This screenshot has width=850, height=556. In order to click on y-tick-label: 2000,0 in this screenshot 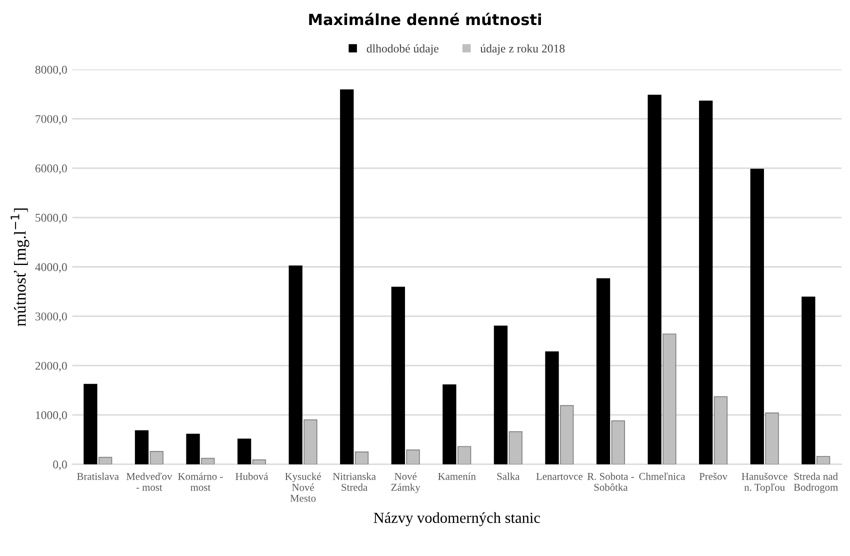, I will do `click(51, 367)`.